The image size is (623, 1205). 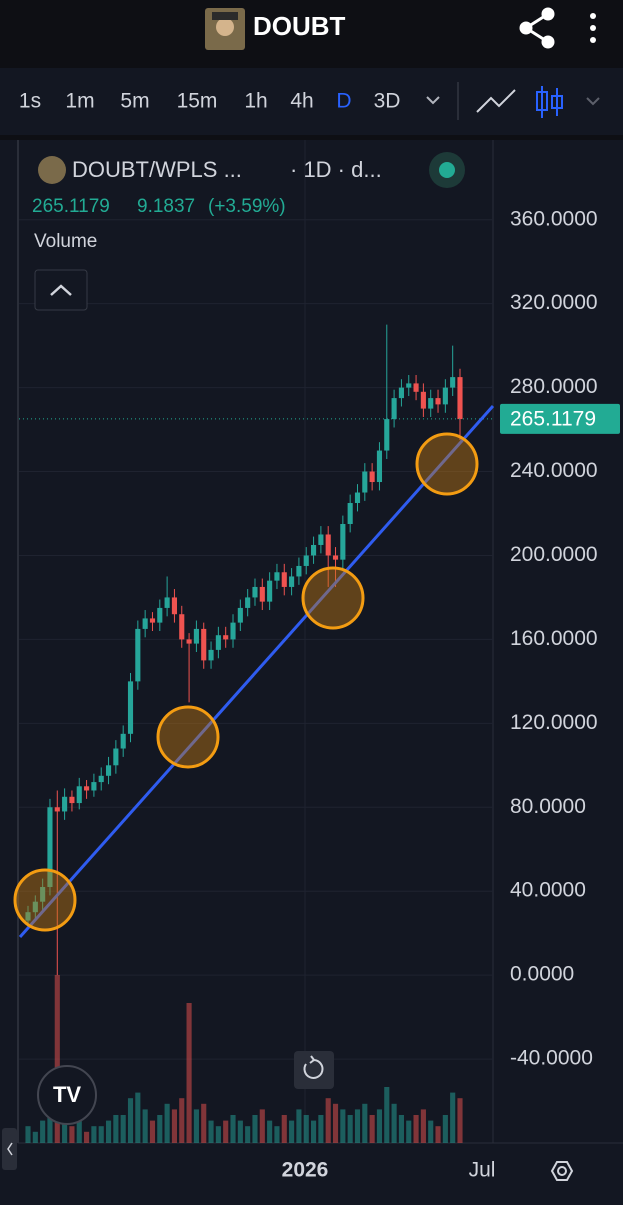 I want to click on logo-mark: TV, so click(x=67, y=1094).